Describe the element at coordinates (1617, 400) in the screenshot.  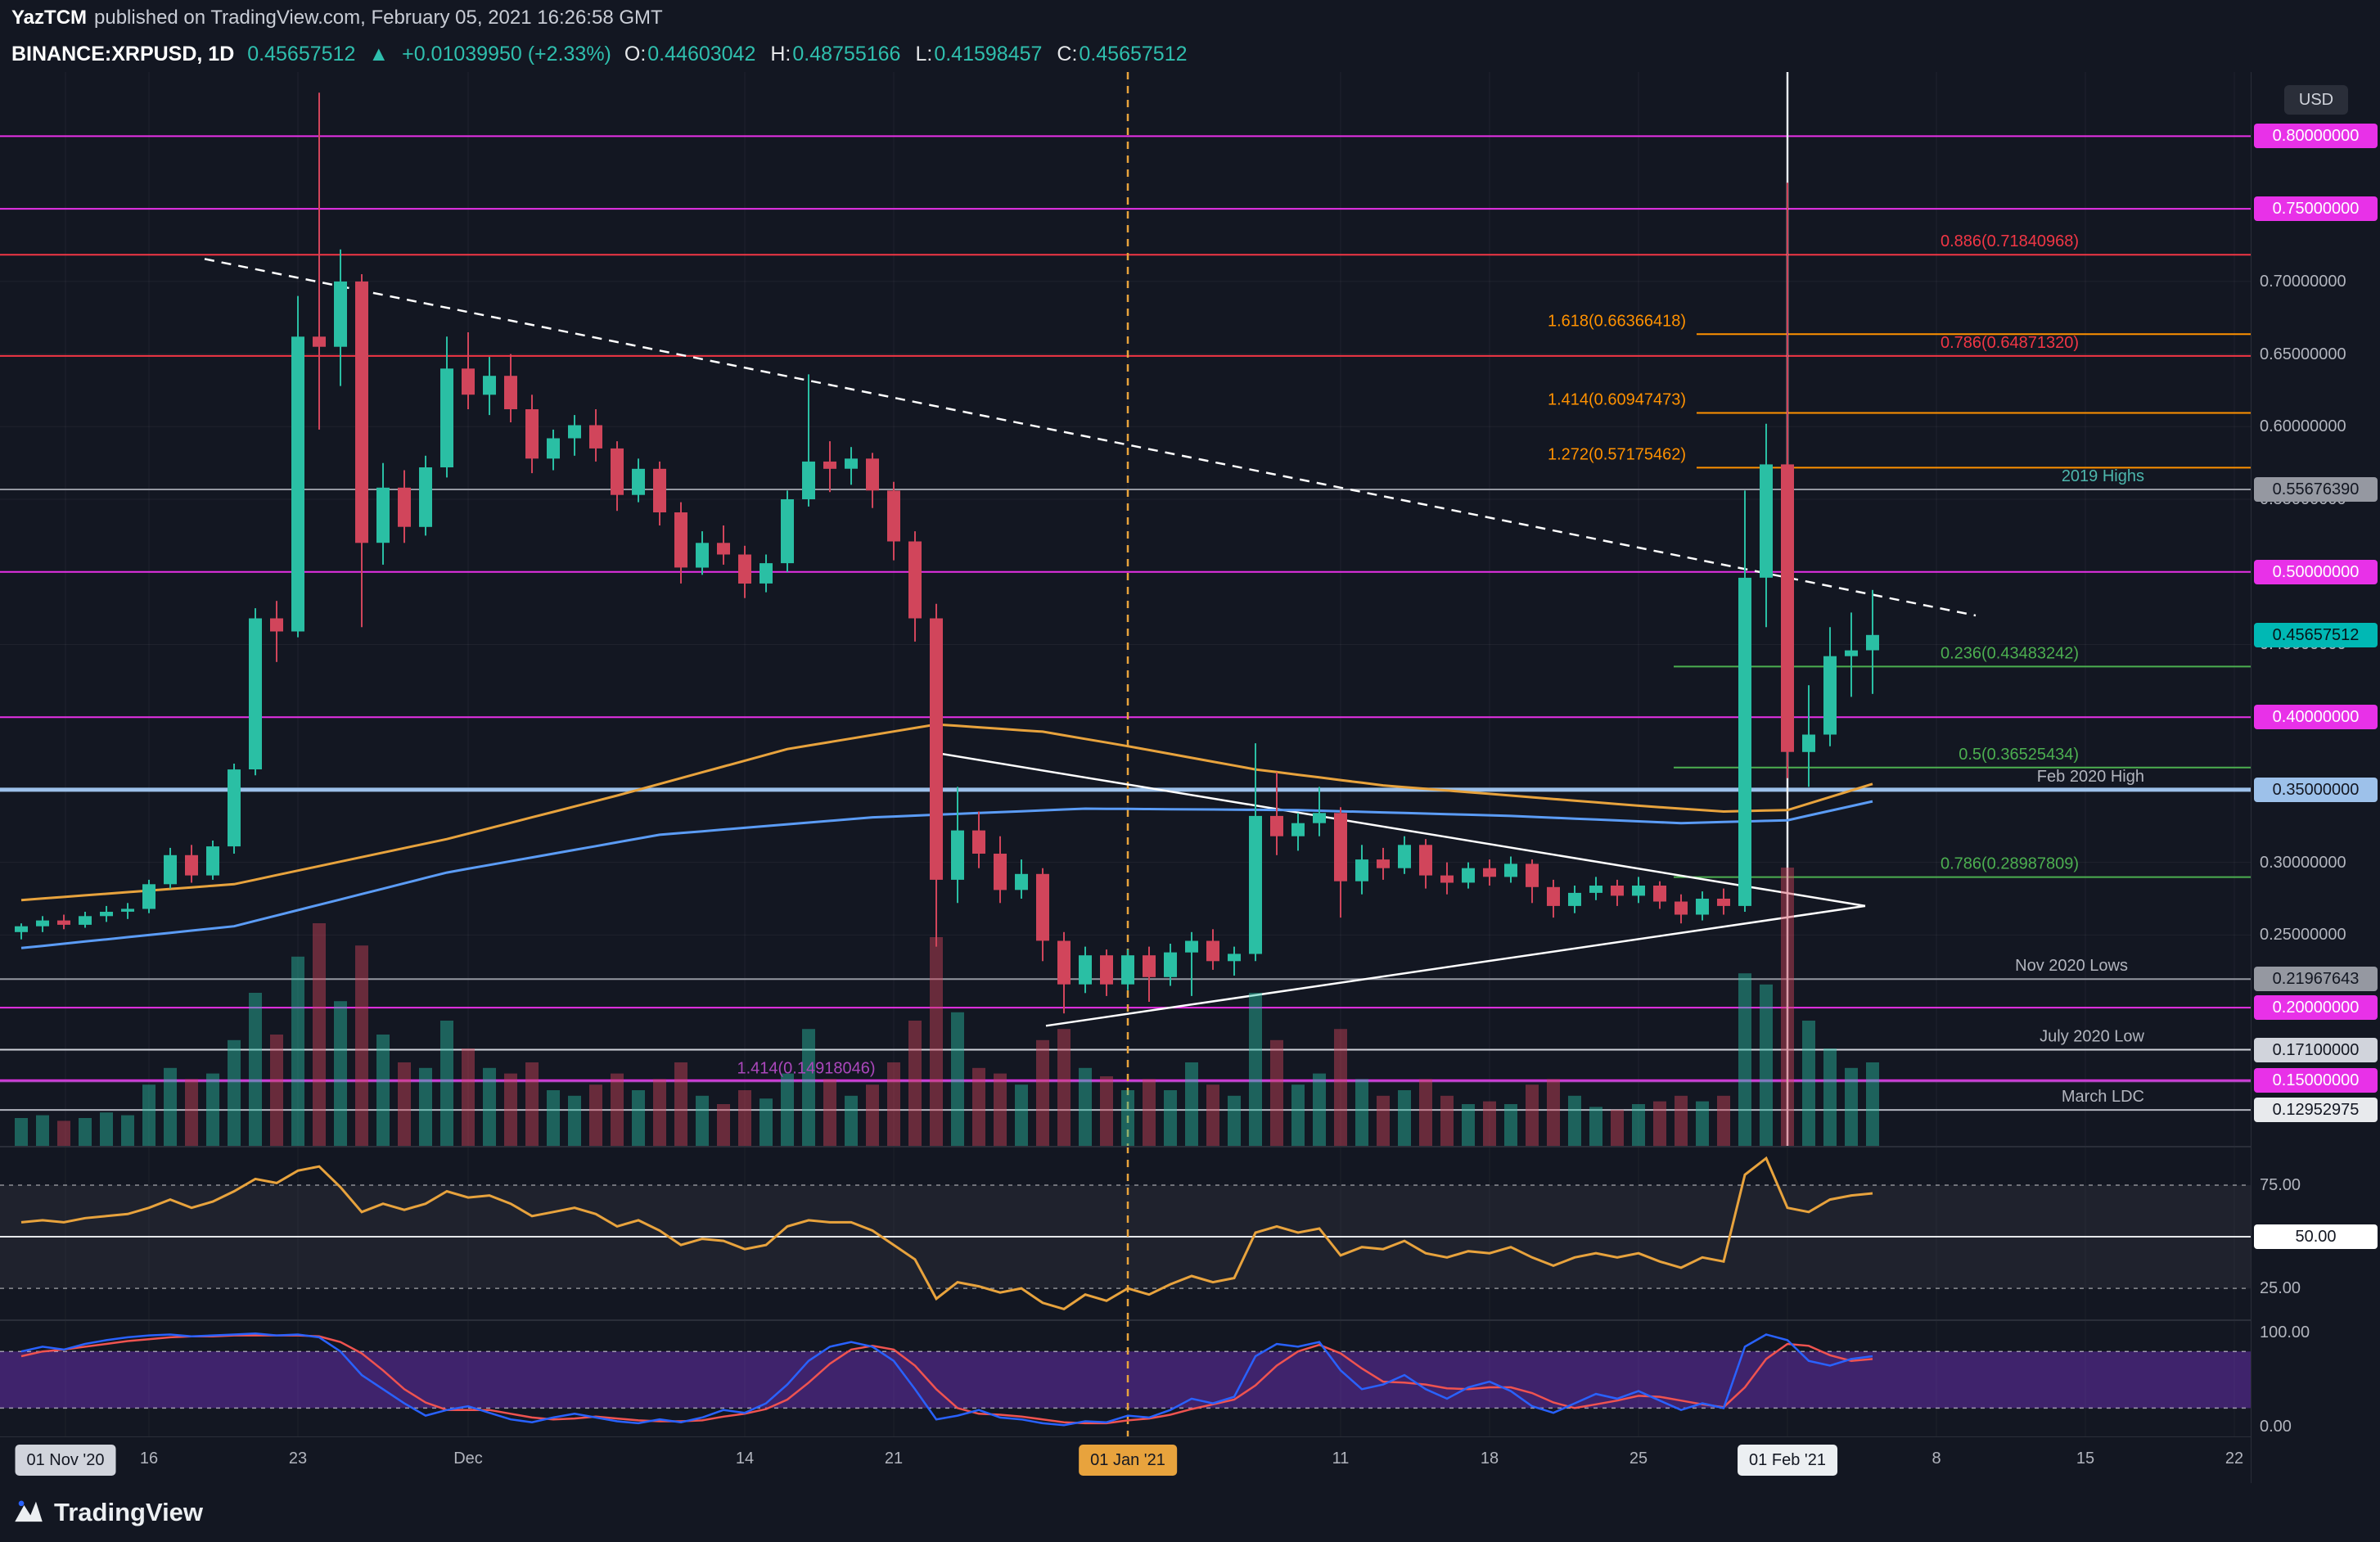
I see `svg-text: 1.414(0.60947473)` at that location.